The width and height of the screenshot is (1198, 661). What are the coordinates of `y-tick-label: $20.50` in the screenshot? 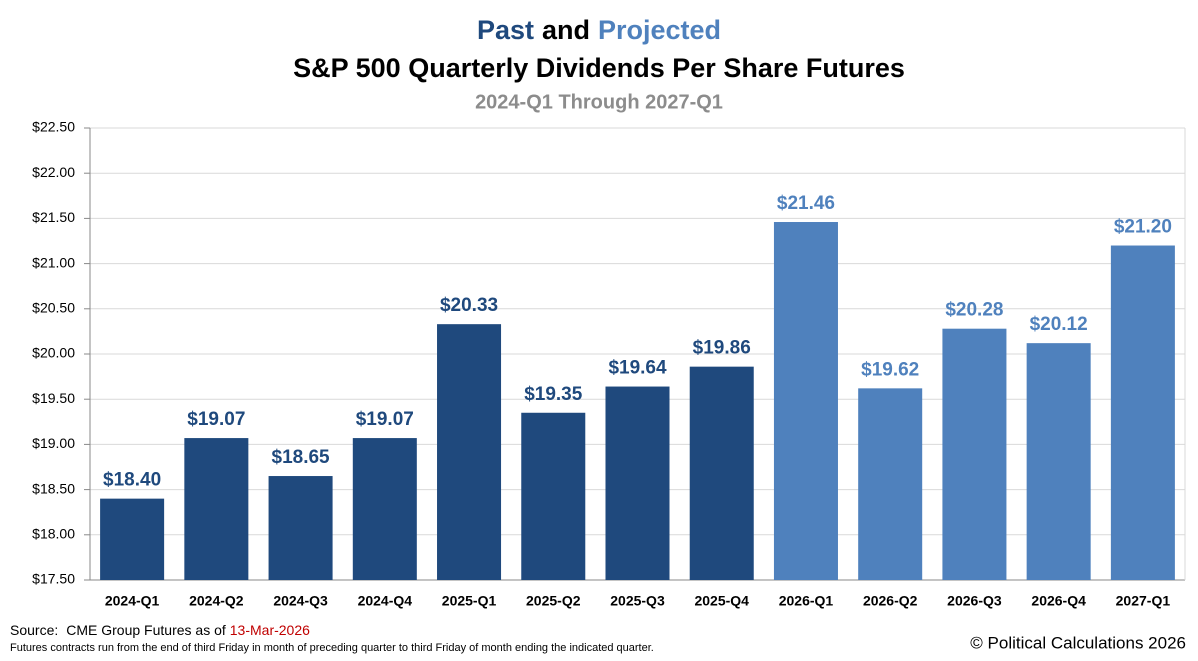 It's located at (53, 308).